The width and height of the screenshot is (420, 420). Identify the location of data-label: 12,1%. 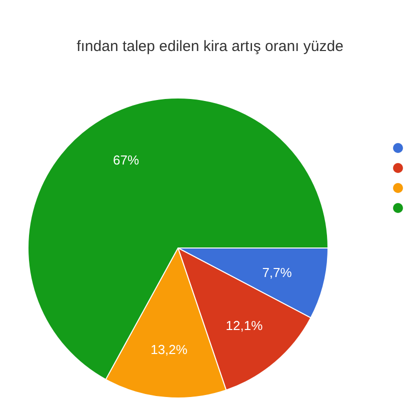
(245, 326).